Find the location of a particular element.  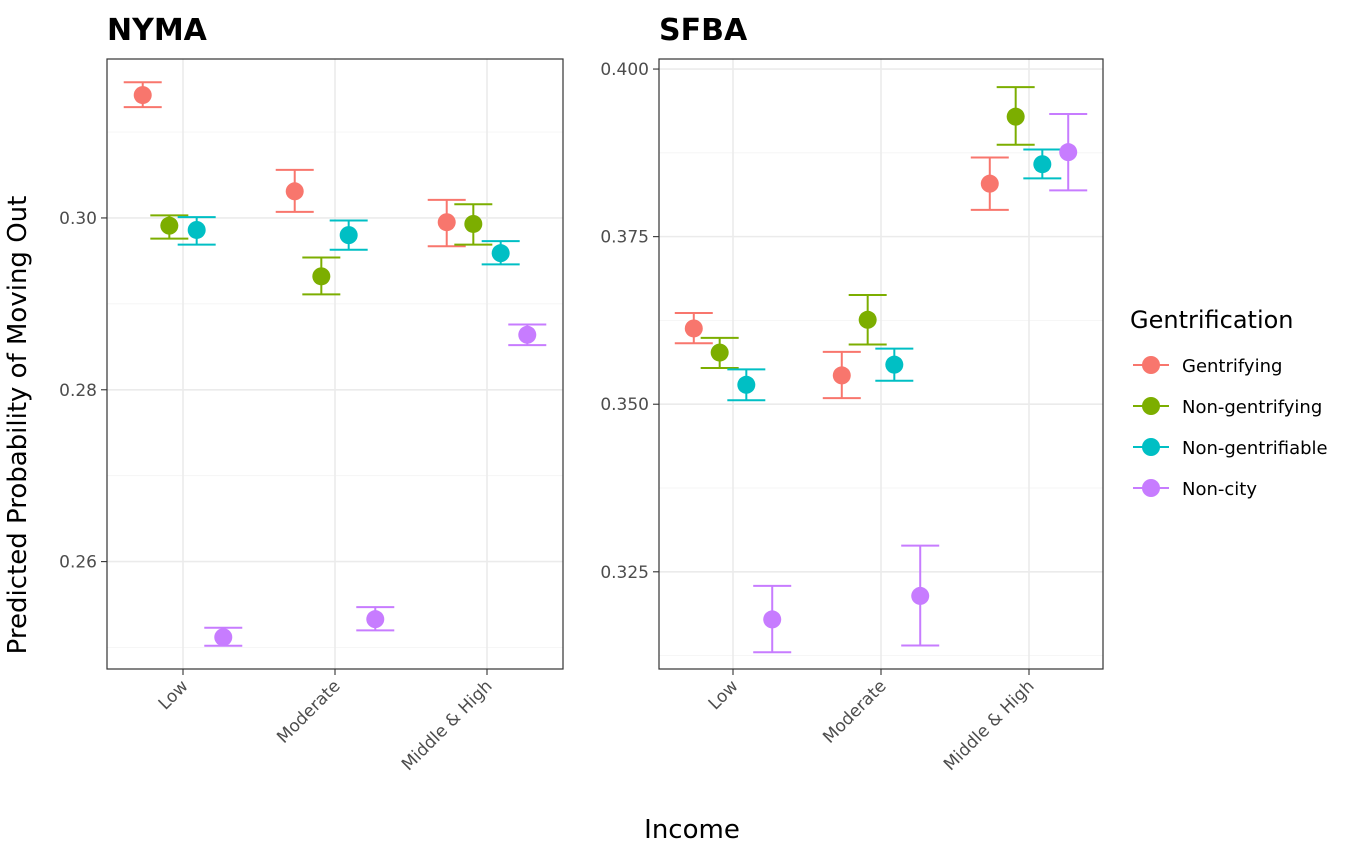

legend-item-gentrifying: Gentrifying is located at coordinates (1207, 366).